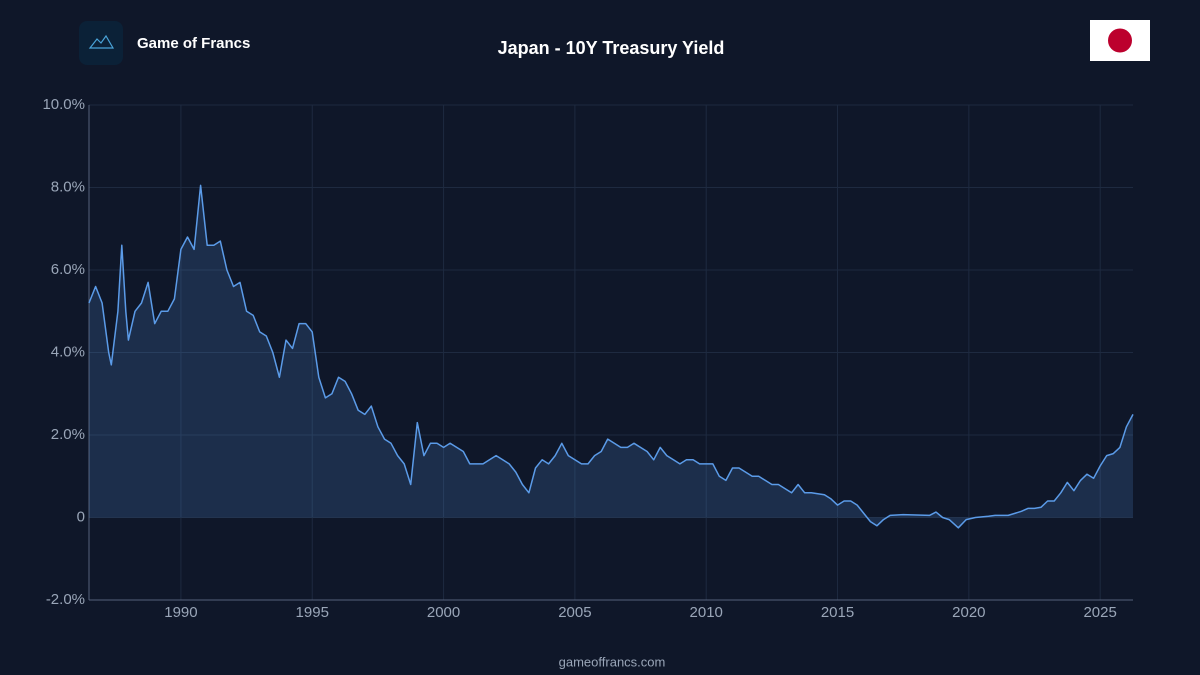  Describe the element at coordinates (611, 48) in the screenshot. I see `chart-title: Japan - 10Y Treasury Yield` at that location.